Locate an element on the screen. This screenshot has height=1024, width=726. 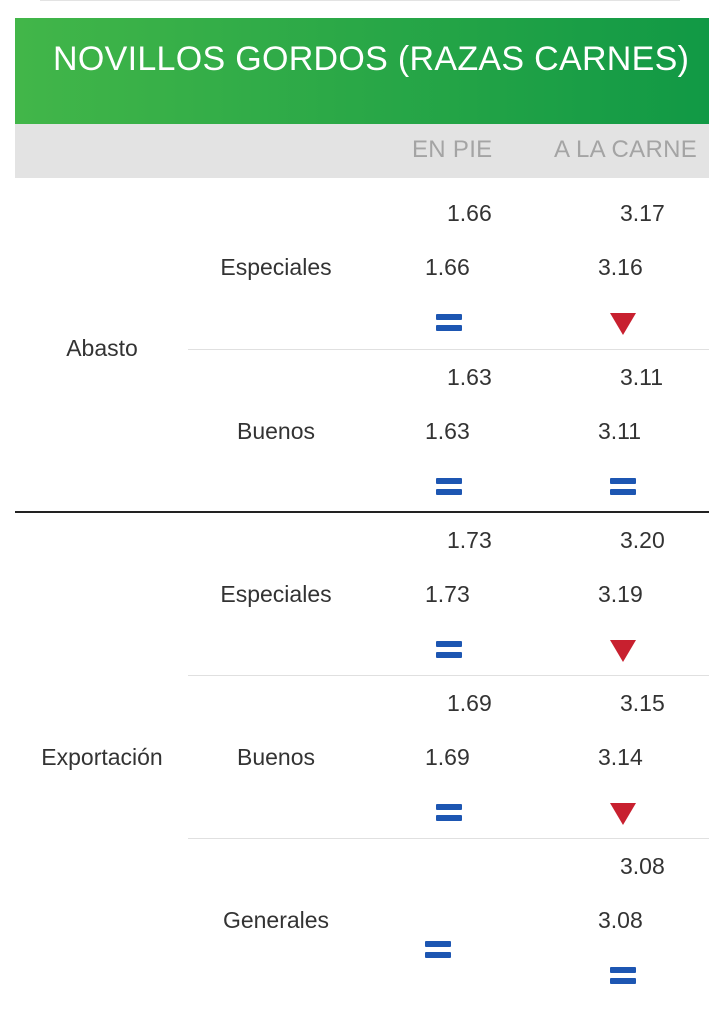
table-title: NOVILLOS GORDOS (RAZAS CARNES) is located at coordinates (371, 59).